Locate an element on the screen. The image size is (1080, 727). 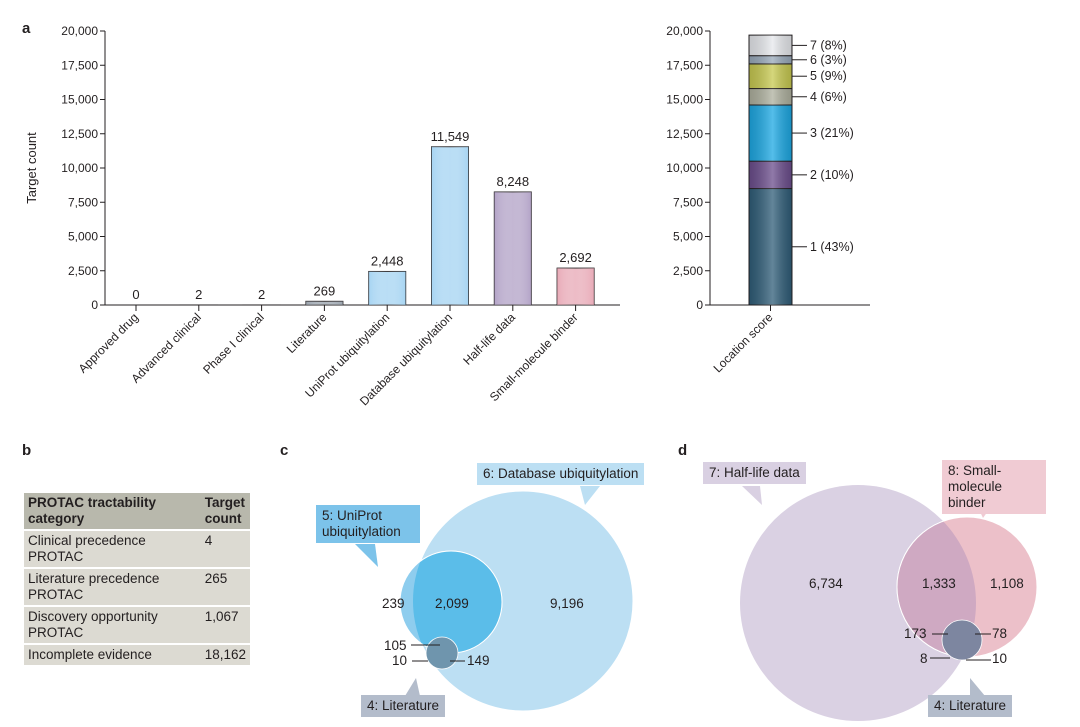
callout-database-ubiquitylation: 6: Database ubiquitylation is located at coordinates (561, 474).